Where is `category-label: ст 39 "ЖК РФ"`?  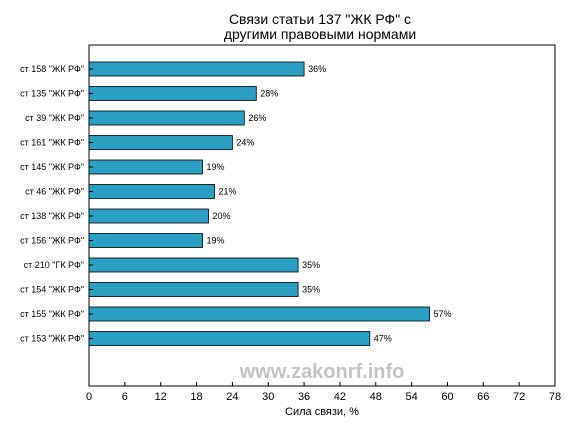
category-label: ст 39 "ЖК РФ" is located at coordinates (54, 118).